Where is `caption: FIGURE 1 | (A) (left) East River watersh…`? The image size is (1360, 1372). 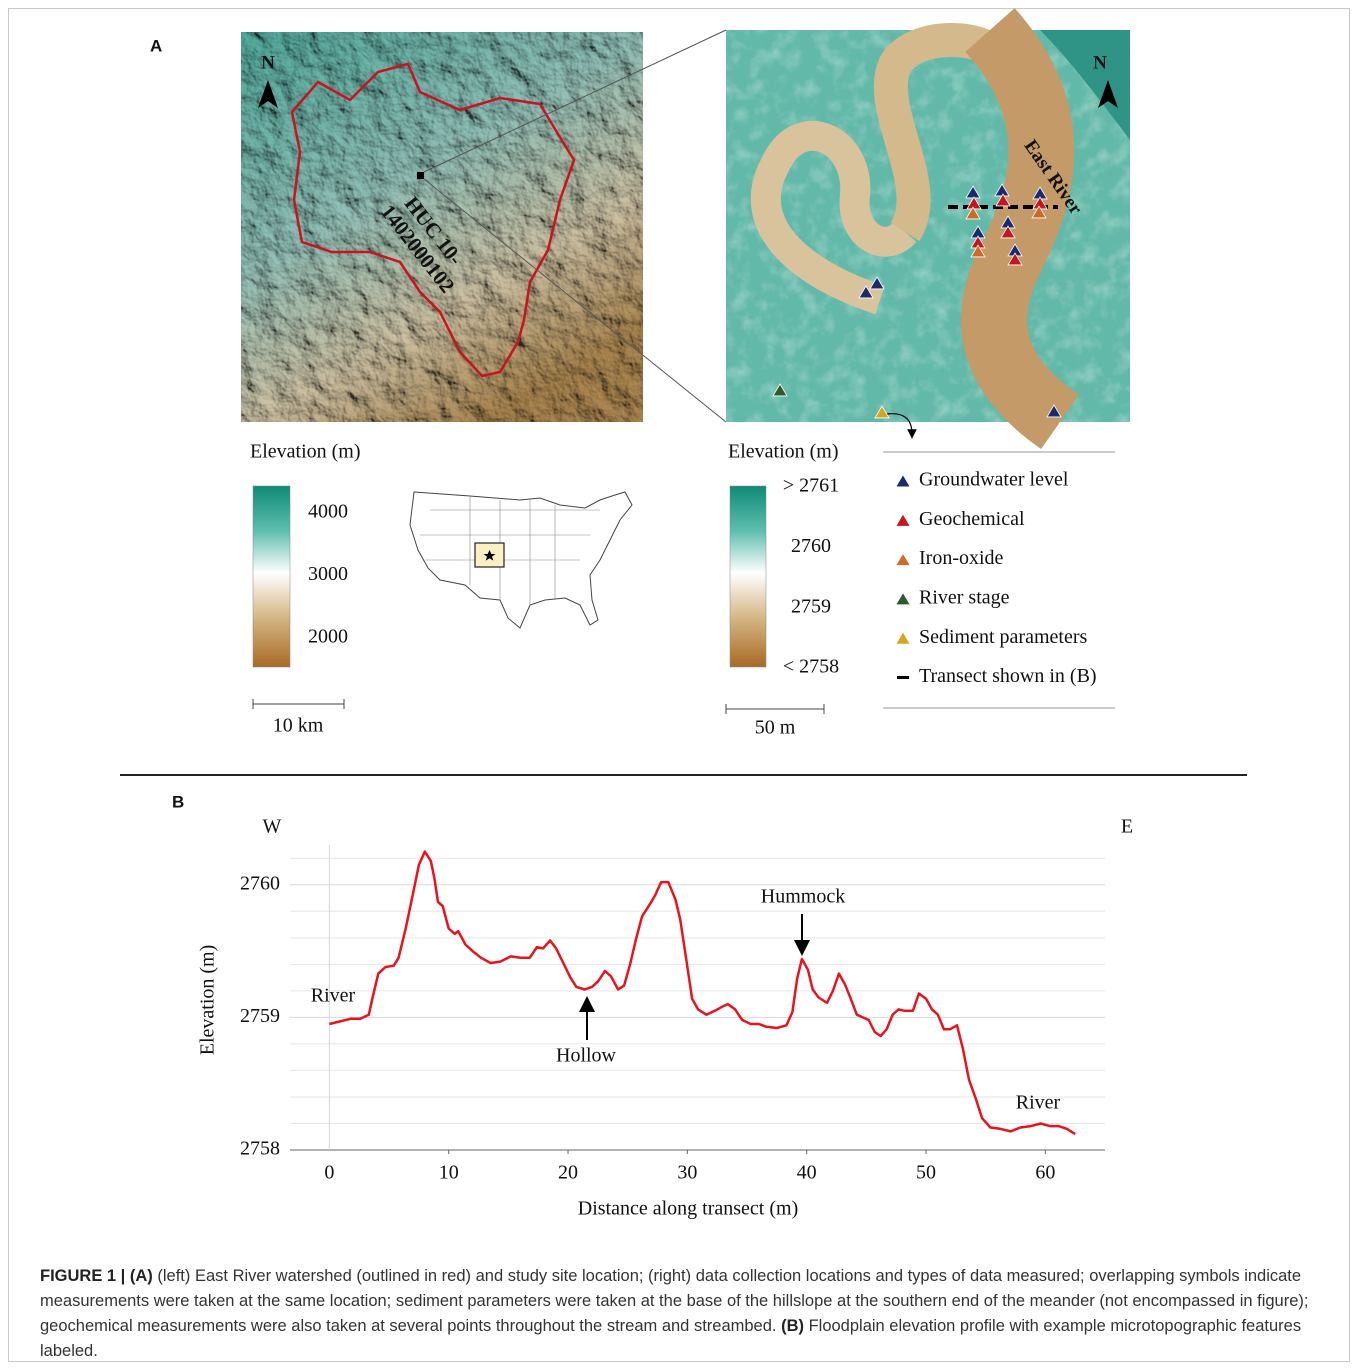
caption: FIGURE 1 | (A) (left) East River watersh… is located at coordinates (686, 1314).